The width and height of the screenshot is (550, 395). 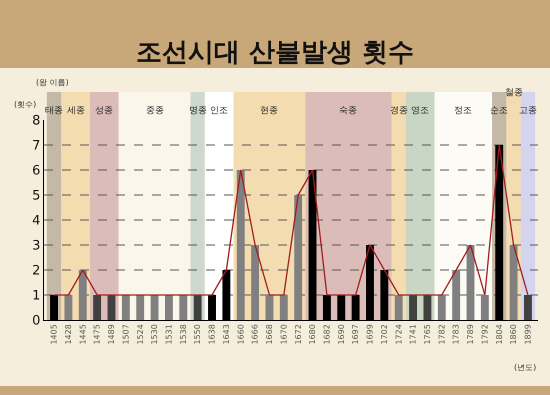 What do you see at coordinates (283, 334) in the screenshot?
I see `x-tick-label: 1670` at bounding box center [283, 334].